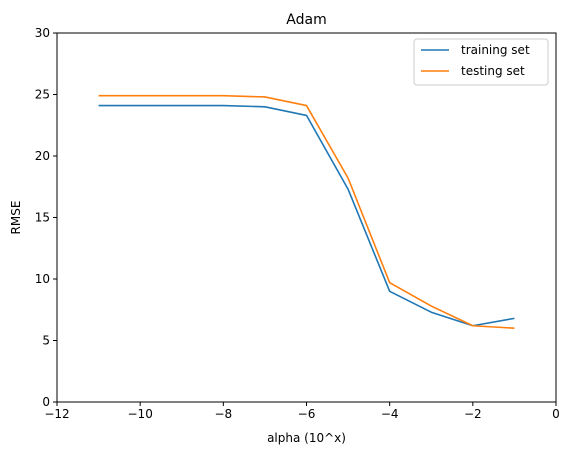  What do you see at coordinates (390, 414) in the screenshot?
I see `x-tick-label: −4` at bounding box center [390, 414].